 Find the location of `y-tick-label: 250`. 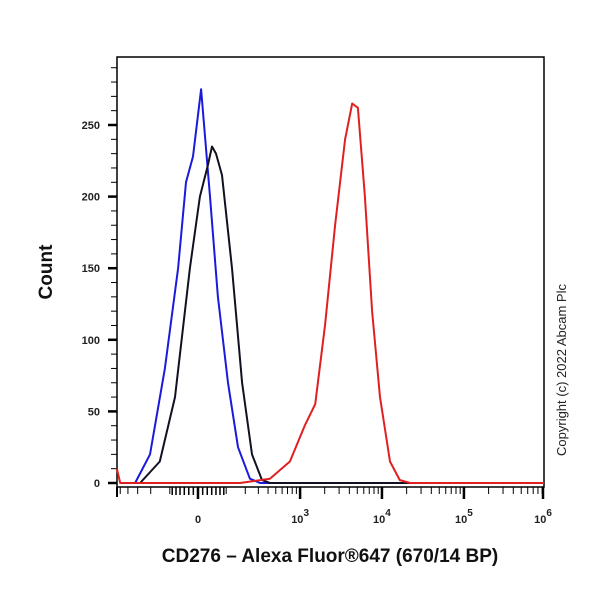

y-tick-label: 250 is located at coordinates (91, 126).